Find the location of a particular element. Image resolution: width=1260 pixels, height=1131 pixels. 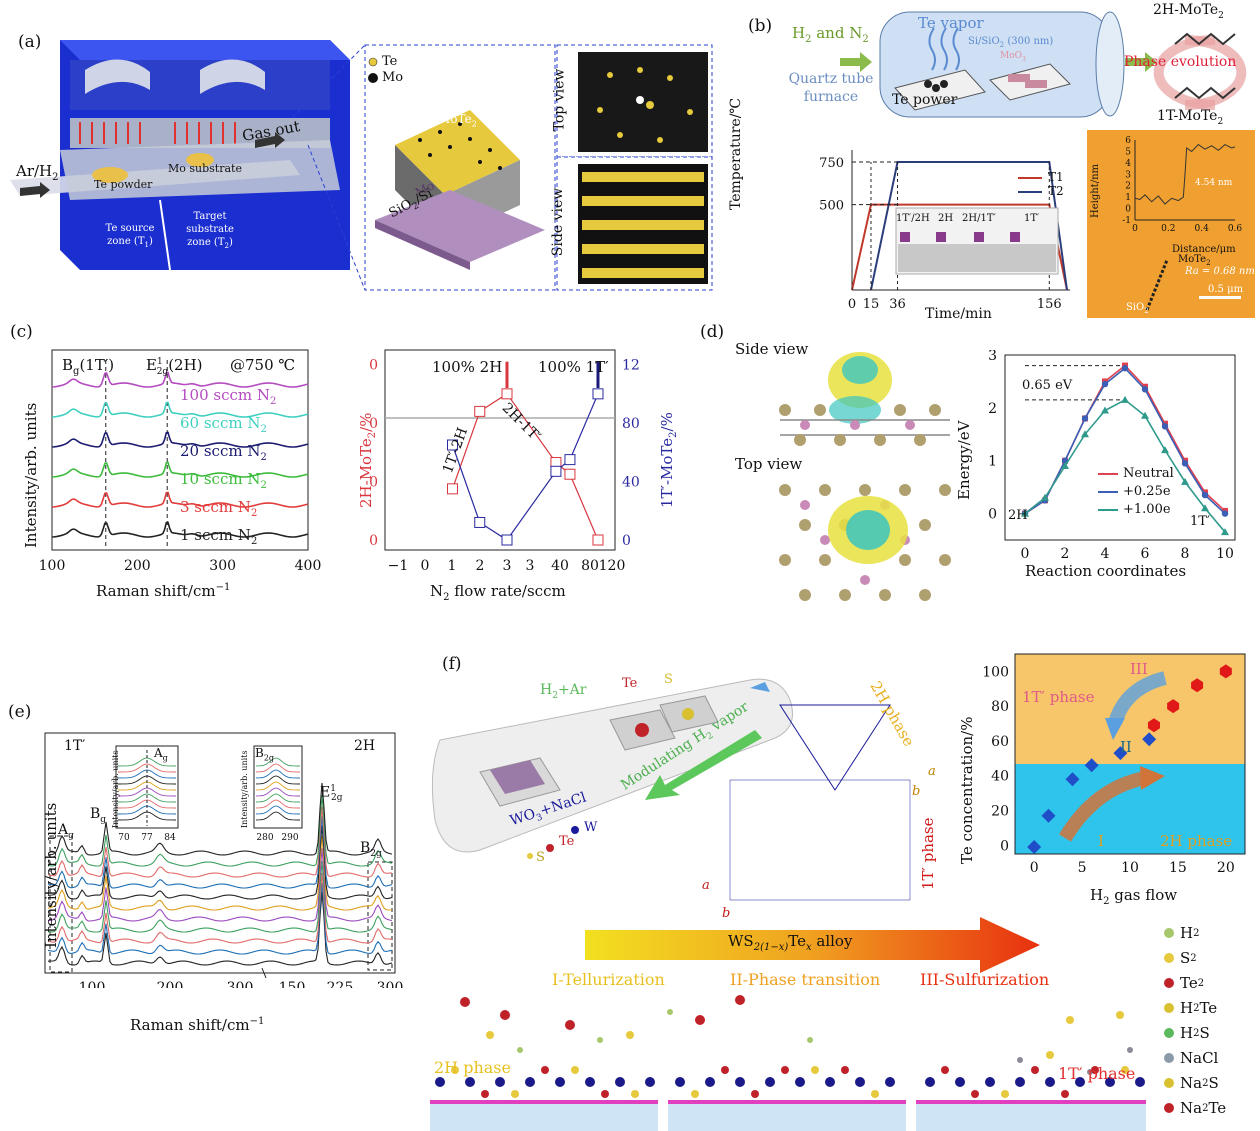

panel-d-barrier: 0.65 eV is located at coordinates (1047, 385).